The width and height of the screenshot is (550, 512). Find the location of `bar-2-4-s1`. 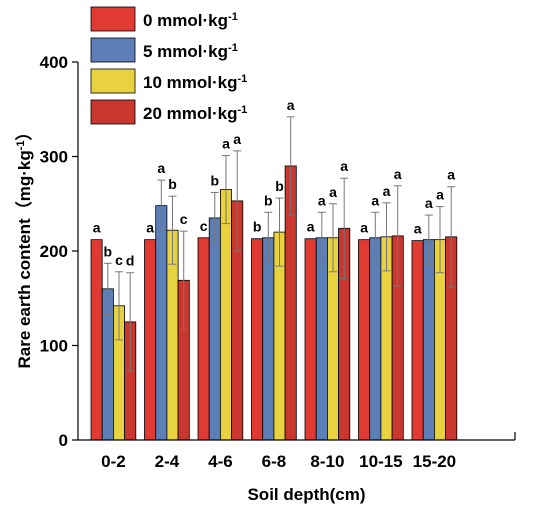

bar-2-4-s1 is located at coordinates (161, 323).